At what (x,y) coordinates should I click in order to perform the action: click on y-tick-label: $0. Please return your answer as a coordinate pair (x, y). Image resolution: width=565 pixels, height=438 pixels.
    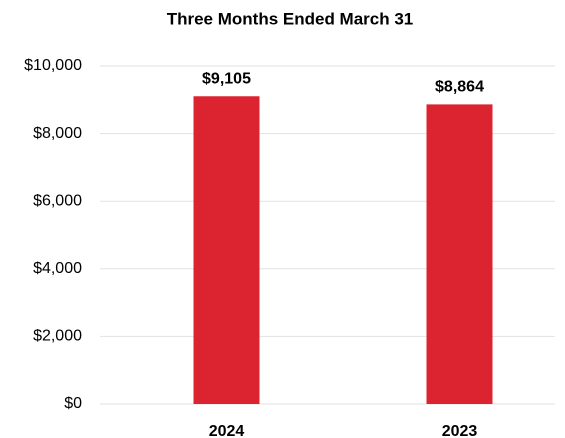
    Looking at the image, I should click on (73, 403).